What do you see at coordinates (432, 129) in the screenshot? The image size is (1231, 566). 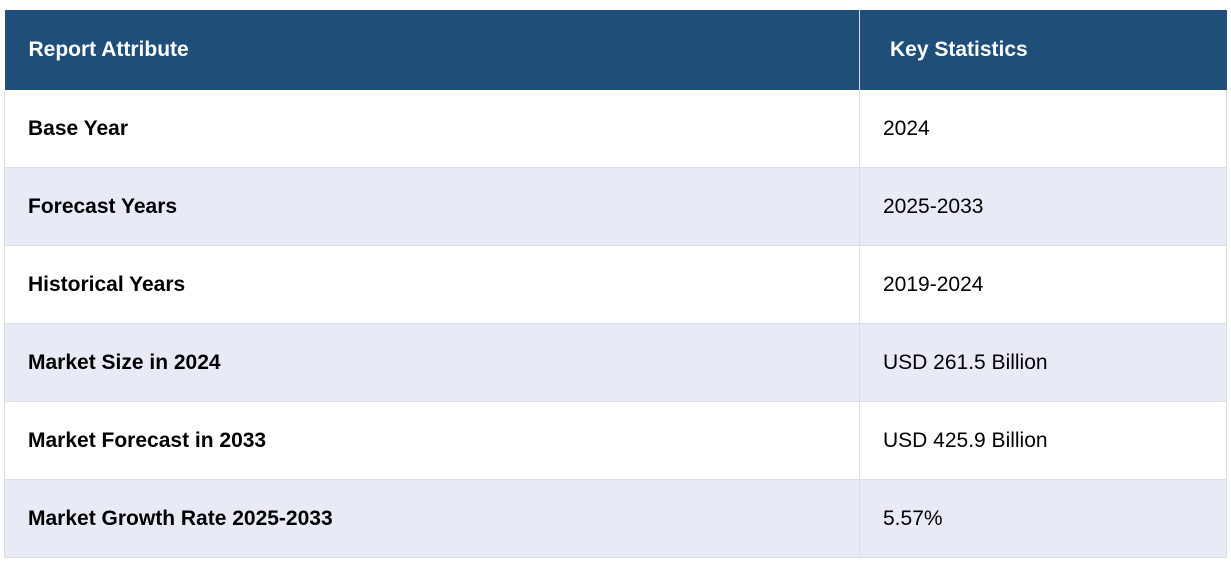 I see `attribute-cell: Base Year` at bounding box center [432, 129].